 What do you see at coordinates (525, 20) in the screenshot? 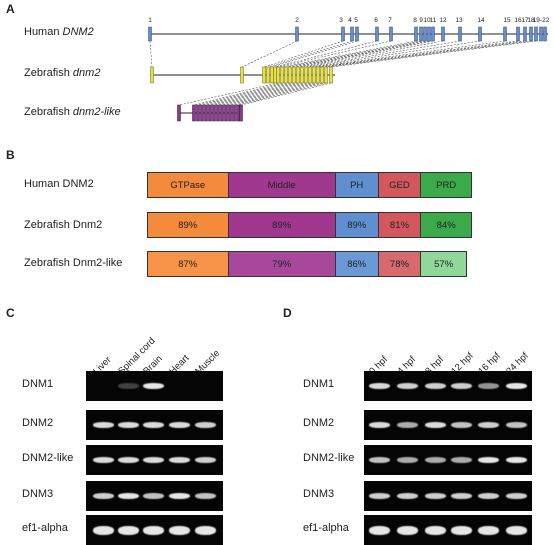
I see `exon-number-label: 17` at bounding box center [525, 20].